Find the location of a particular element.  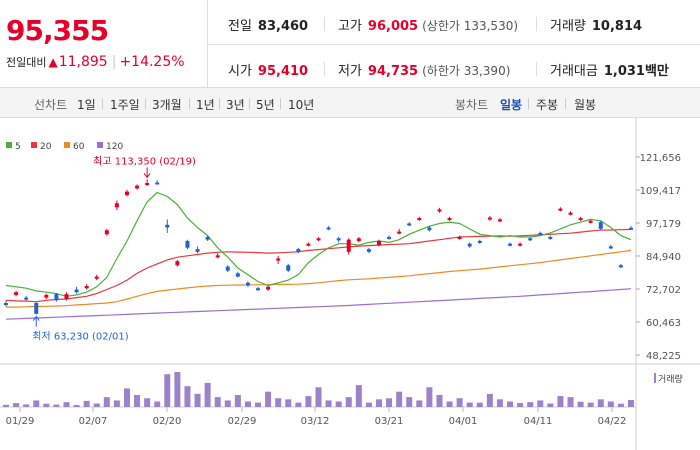

period-5y: 5년 is located at coordinates (265, 105).